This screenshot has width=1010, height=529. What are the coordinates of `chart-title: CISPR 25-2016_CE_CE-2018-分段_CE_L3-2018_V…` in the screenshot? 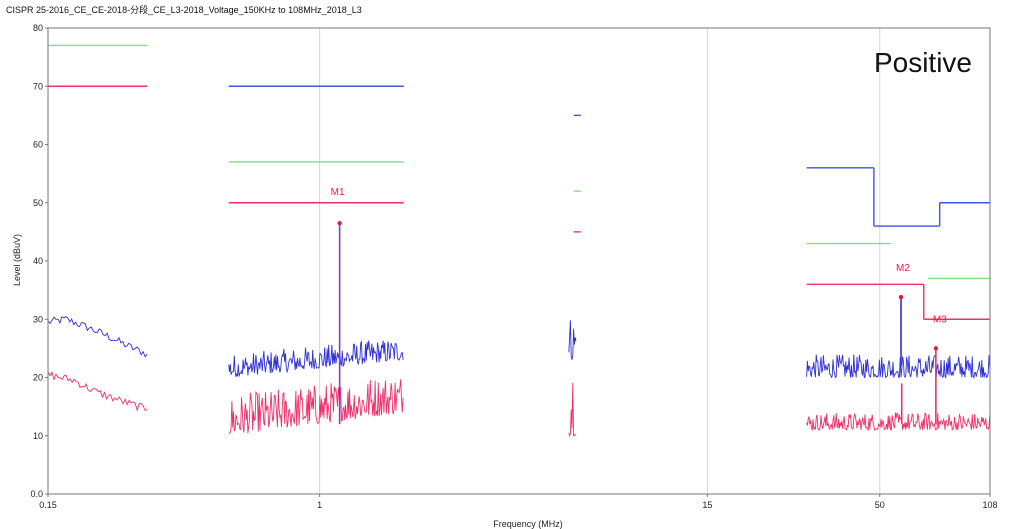 It's located at (184, 10).